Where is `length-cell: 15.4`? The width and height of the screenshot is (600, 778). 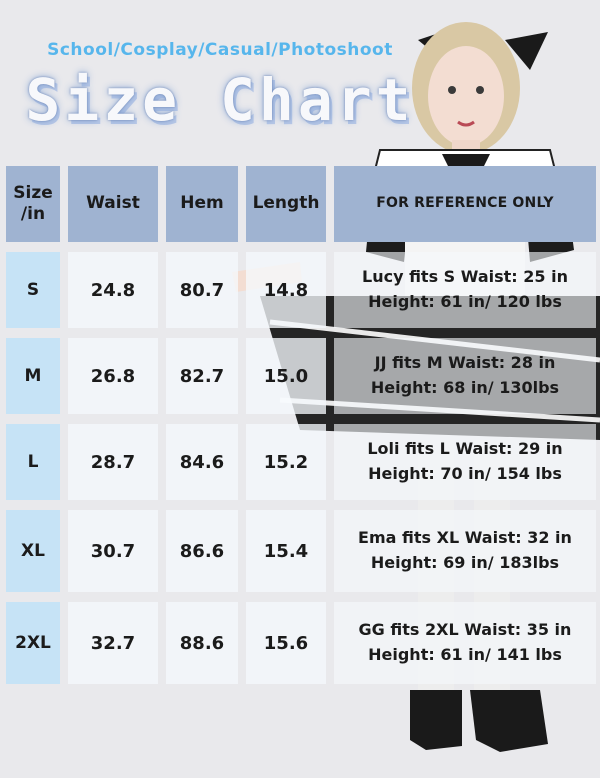
length-cell: 15.4 is located at coordinates (286, 551).